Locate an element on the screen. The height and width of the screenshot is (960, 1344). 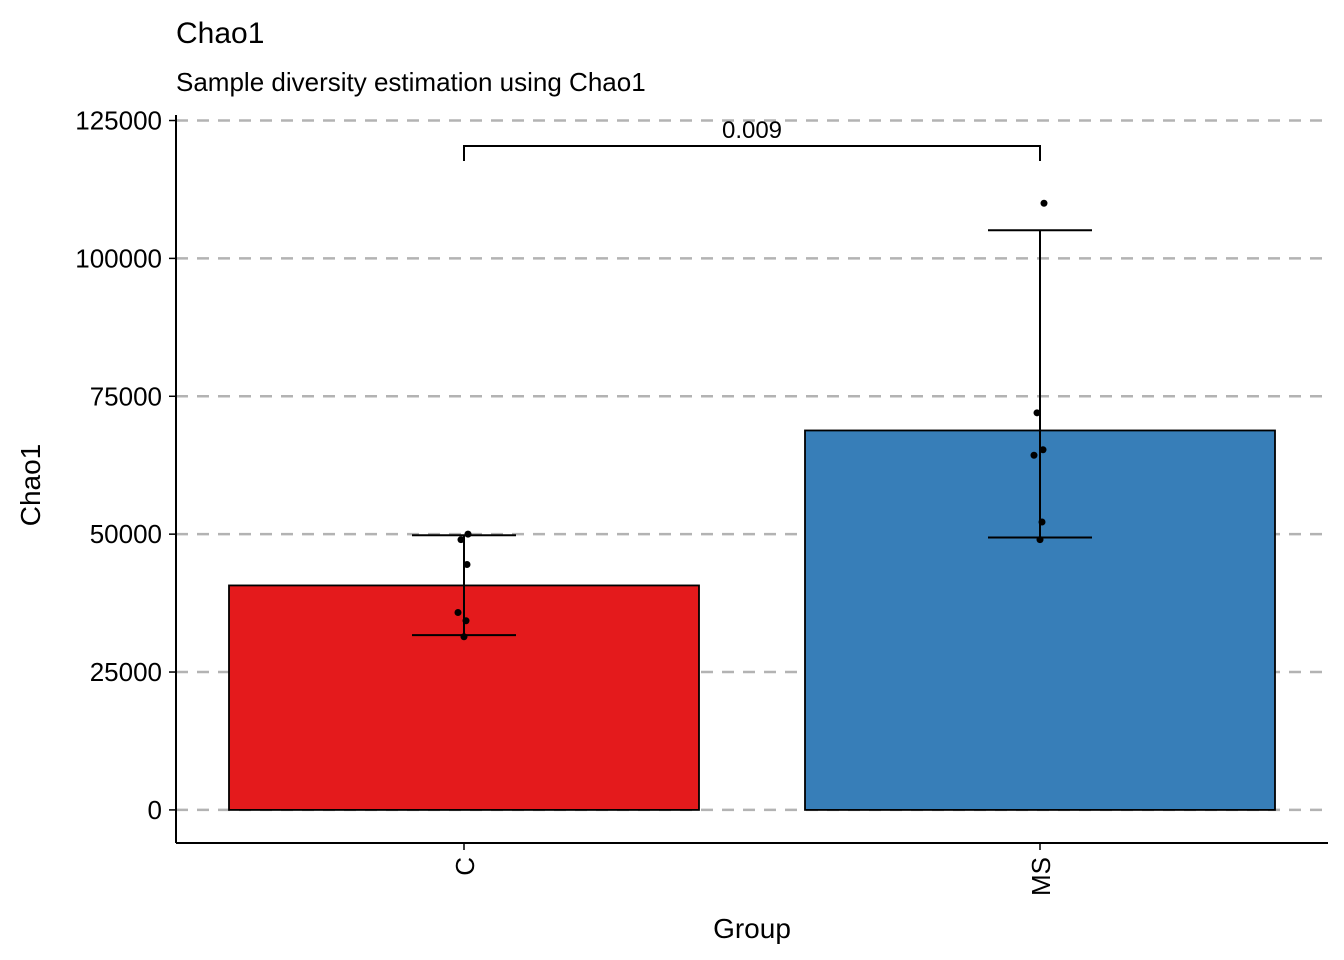
y-tick-label: 75000 is located at coordinates (126, 396).